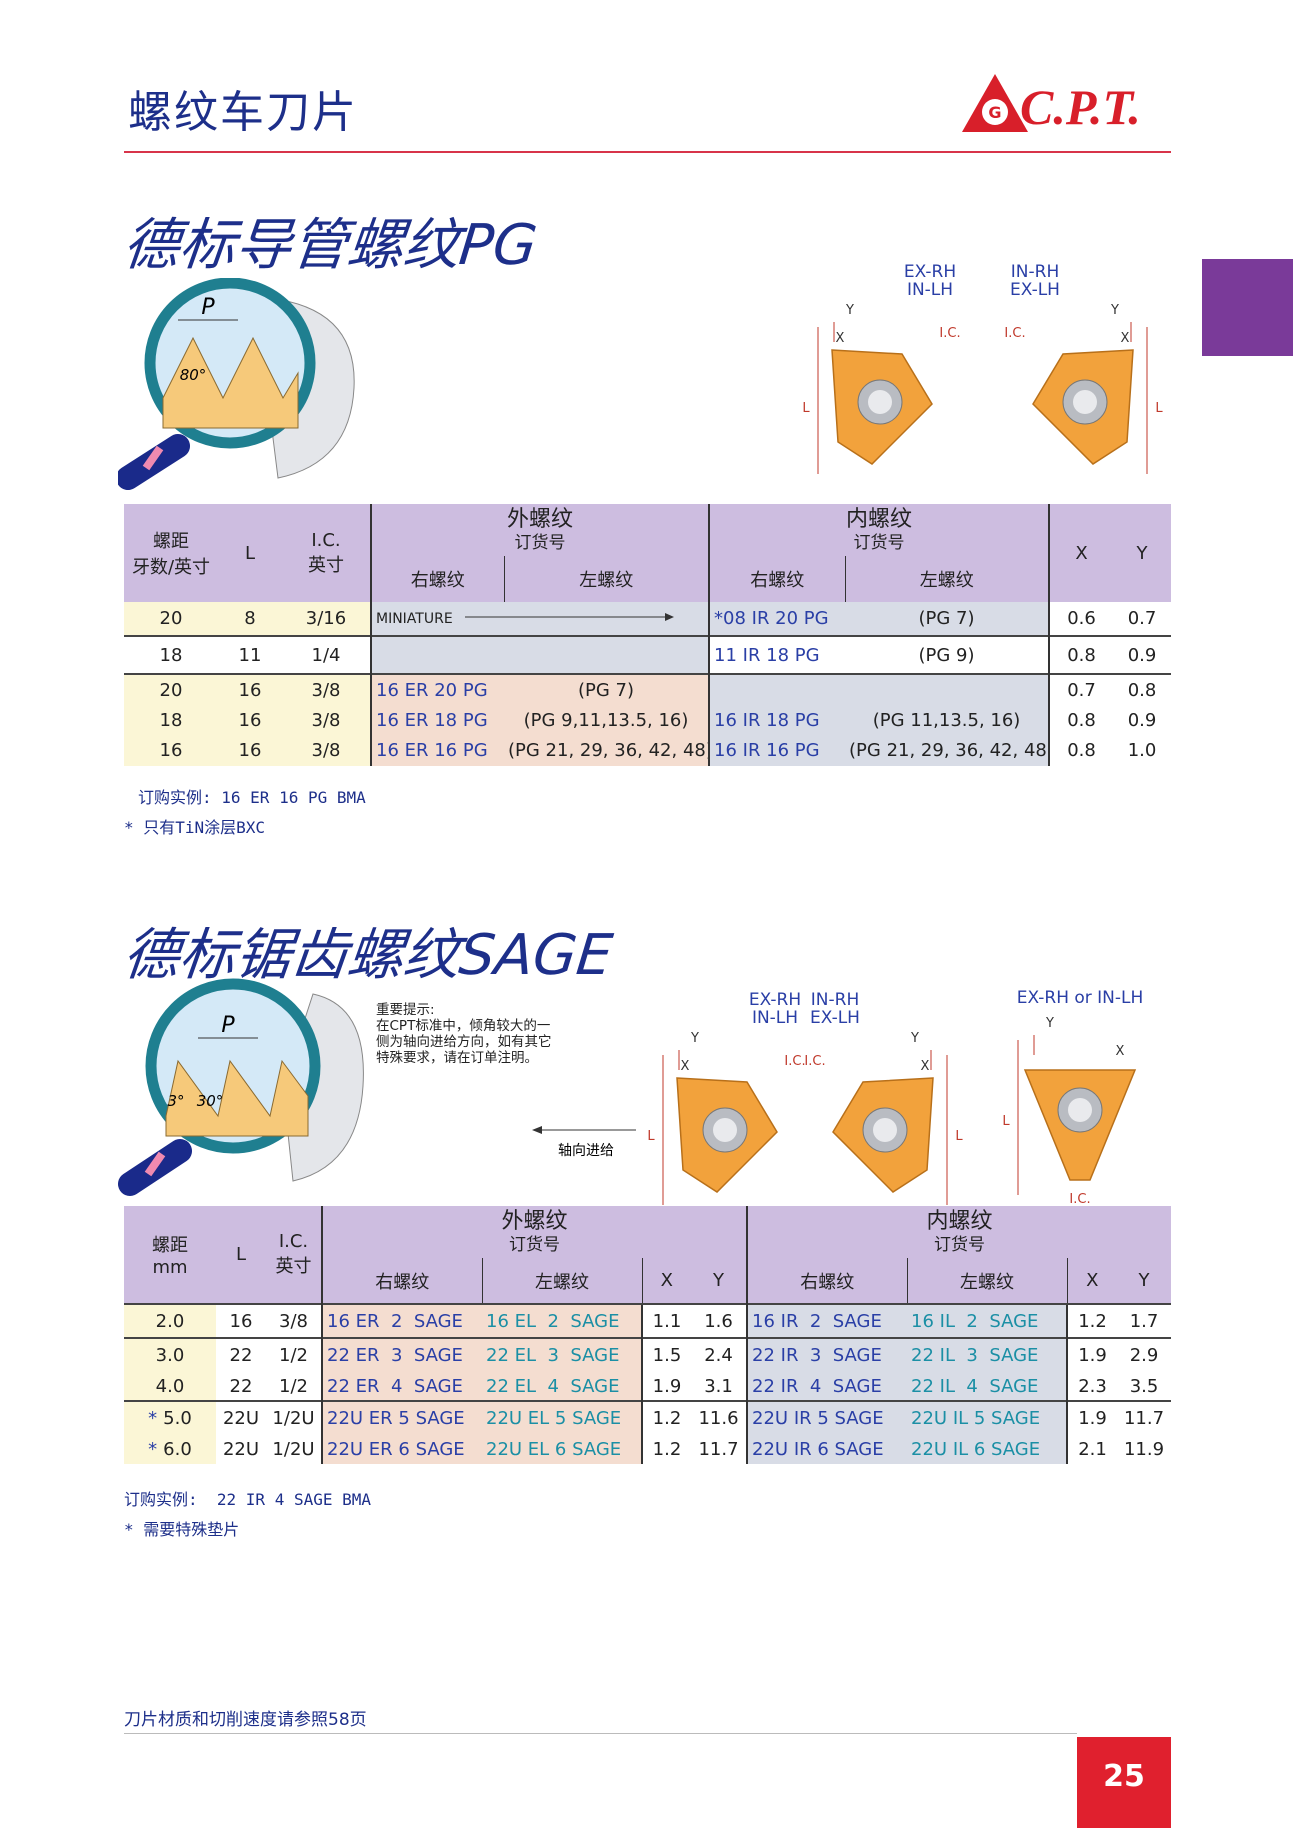  What do you see at coordinates (1144, 1354) in the screenshot?
I see `text: 2.9` at bounding box center [1144, 1354].